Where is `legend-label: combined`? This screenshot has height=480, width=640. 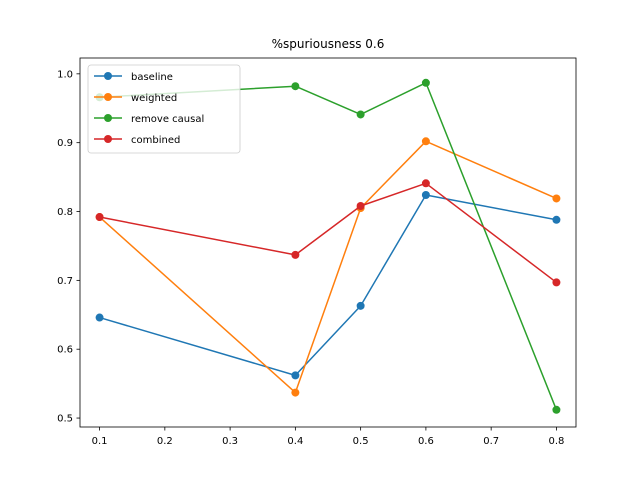 legend-label: combined is located at coordinates (155, 140).